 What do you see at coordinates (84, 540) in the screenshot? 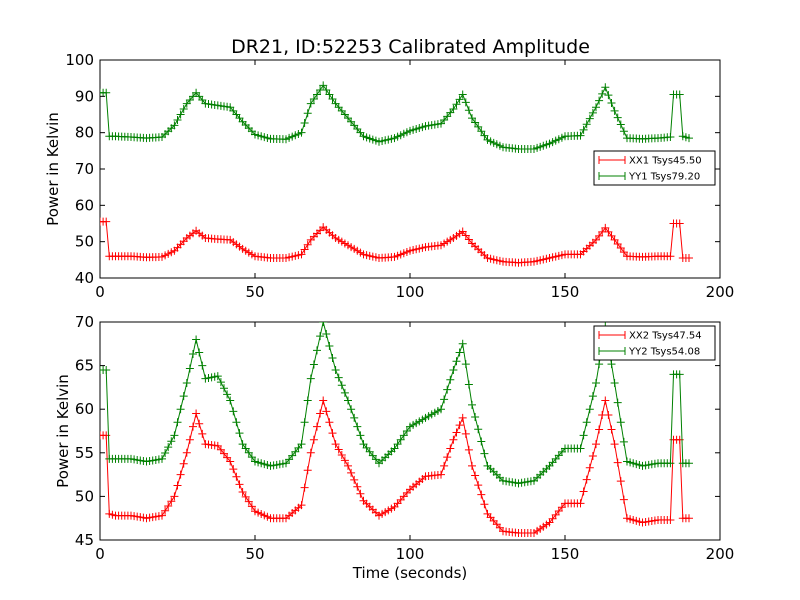
I see `y-tick-label: 45` at bounding box center [84, 540].